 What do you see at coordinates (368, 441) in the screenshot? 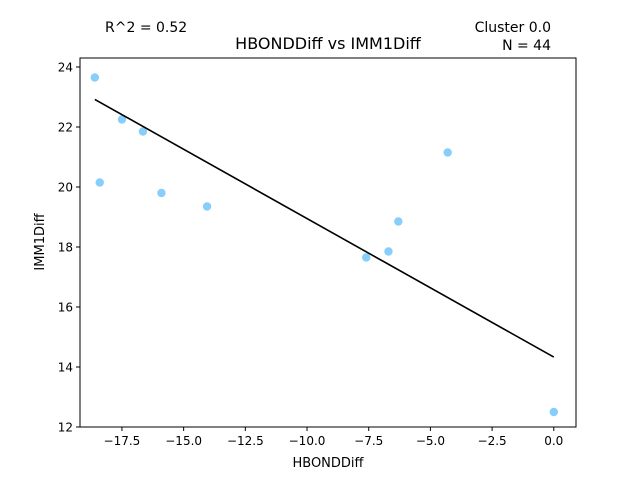
I see `x-tick-label: −7.5` at bounding box center [368, 441].